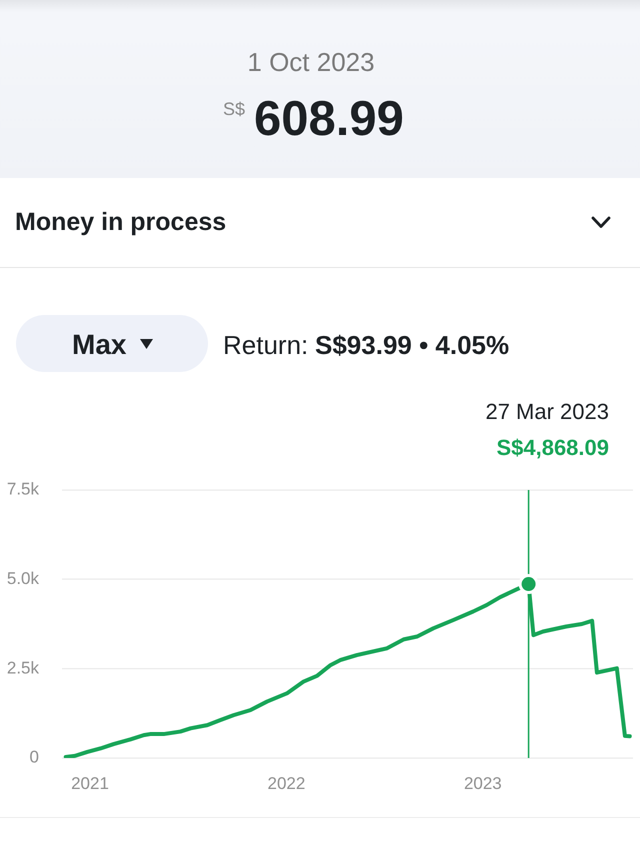 The image size is (640, 853). What do you see at coordinates (412, 345) in the screenshot?
I see `text: S$93.99 • 4.05%` at bounding box center [412, 345].